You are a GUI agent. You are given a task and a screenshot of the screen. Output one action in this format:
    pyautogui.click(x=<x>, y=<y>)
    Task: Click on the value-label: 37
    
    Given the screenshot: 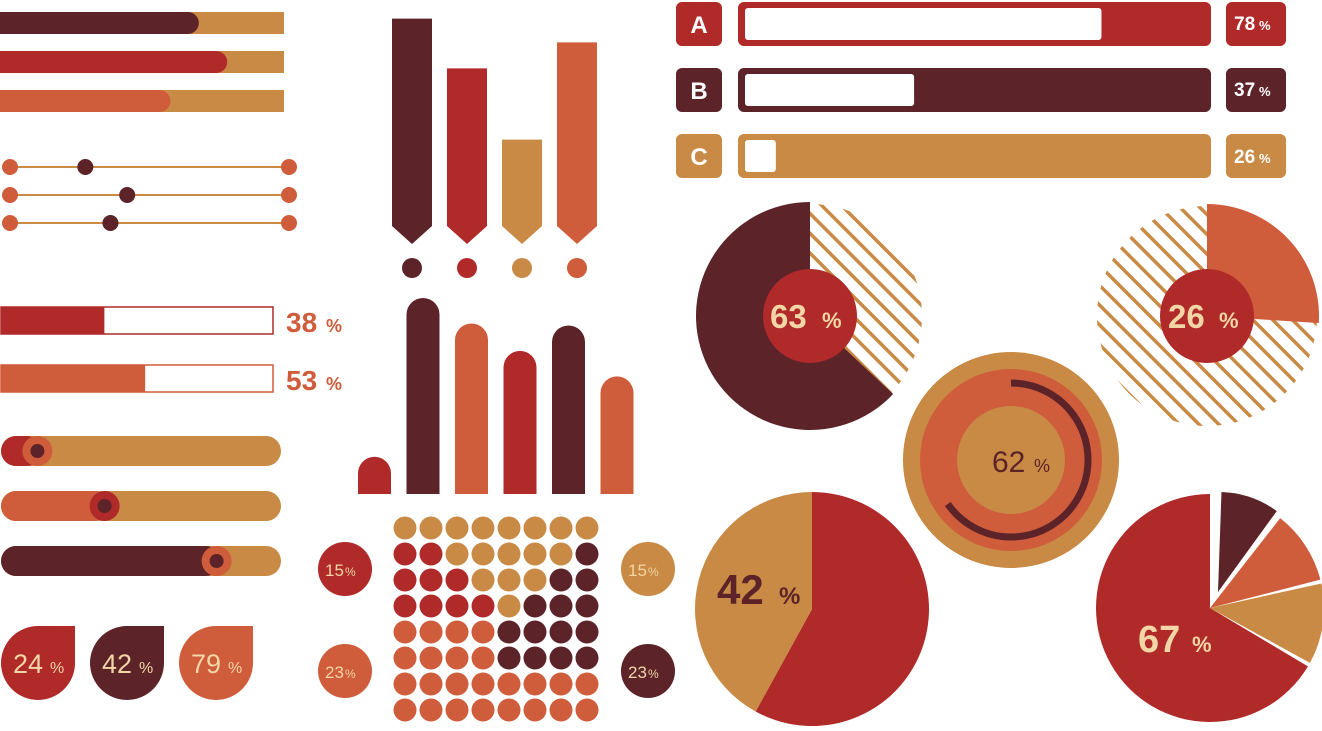 What is the action you would take?
    pyautogui.click(x=1244, y=90)
    